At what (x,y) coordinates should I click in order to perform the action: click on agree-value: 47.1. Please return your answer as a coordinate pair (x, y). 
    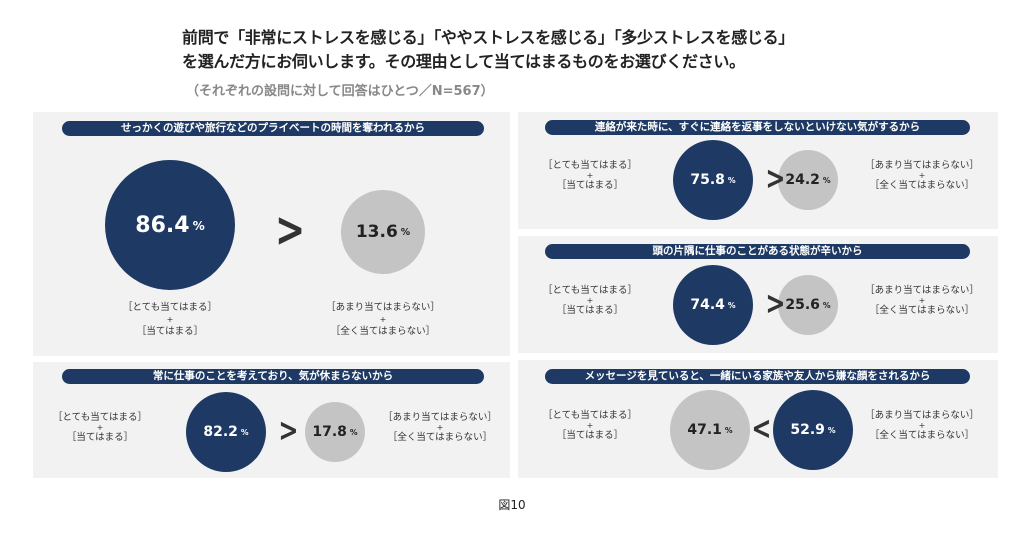
    Looking at the image, I should click on (704, 430).